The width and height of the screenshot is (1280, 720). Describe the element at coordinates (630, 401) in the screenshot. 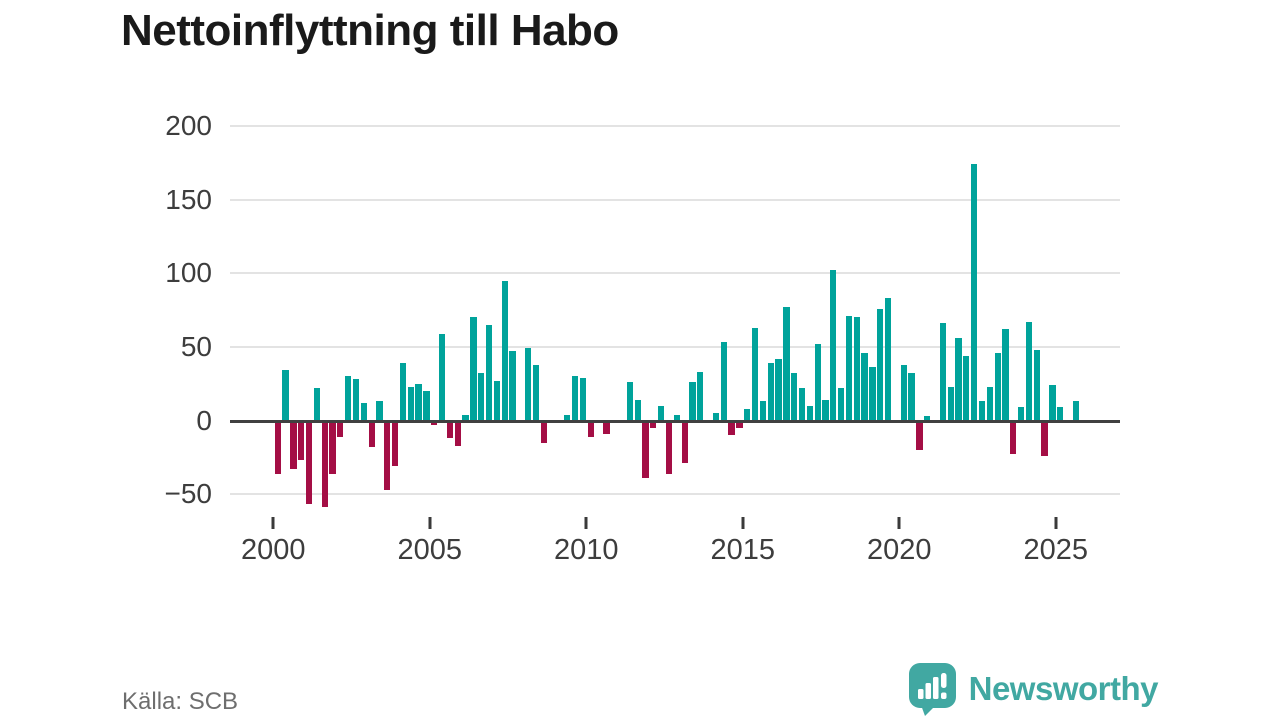

I see `bar-2011-Q2` at that location.